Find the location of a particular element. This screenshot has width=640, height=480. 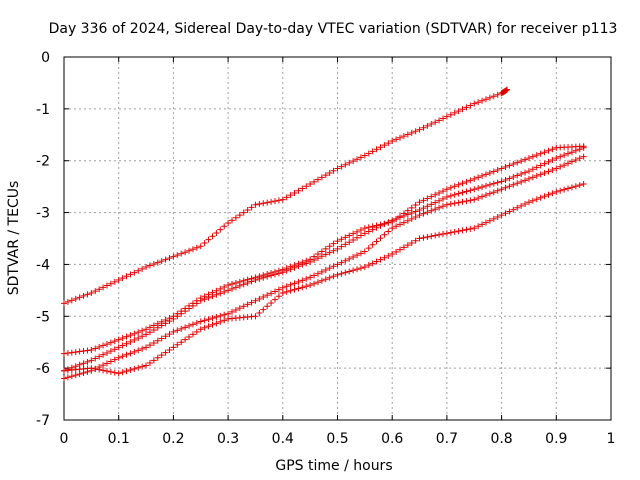

x-tick-label: 0.7 is located at coordinates (447, 439).